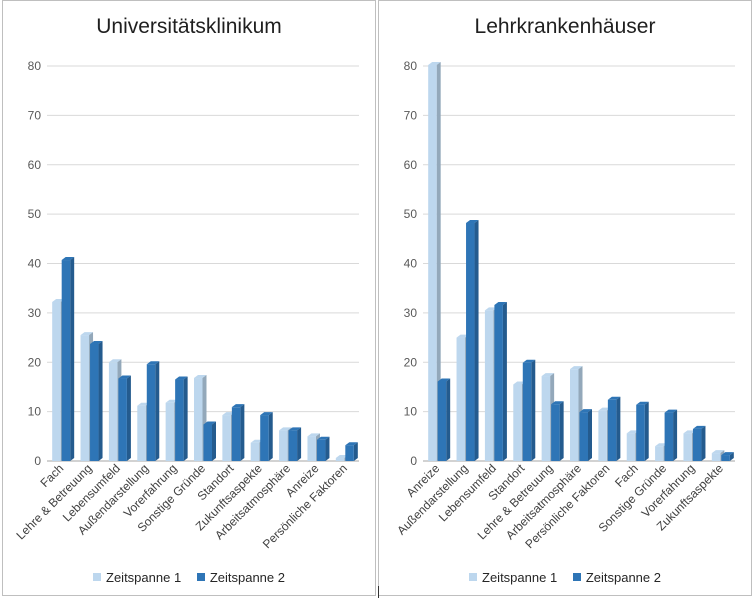 Image resolution: width=755 pixels, height=600 pixels. What do you see at coordinates (35, 362) in the screenshot?
I see `y-tick-label: 20` at bounding box center [35, 362].